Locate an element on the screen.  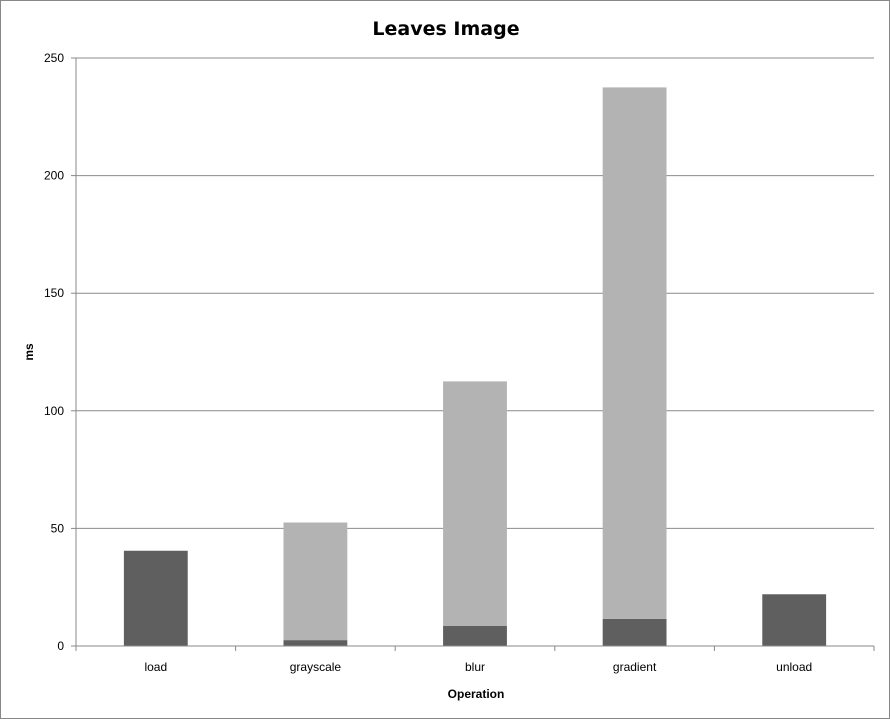
y-tick-label: 150 is located at coordinates (54, 293).